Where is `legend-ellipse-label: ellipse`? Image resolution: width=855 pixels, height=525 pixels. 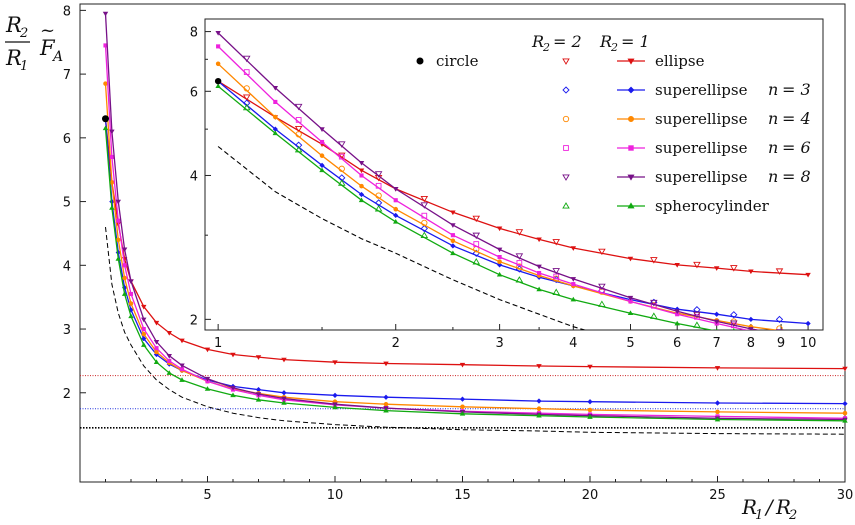
legend-ellipse-label: ellipse is located at coordinates (680, 61).